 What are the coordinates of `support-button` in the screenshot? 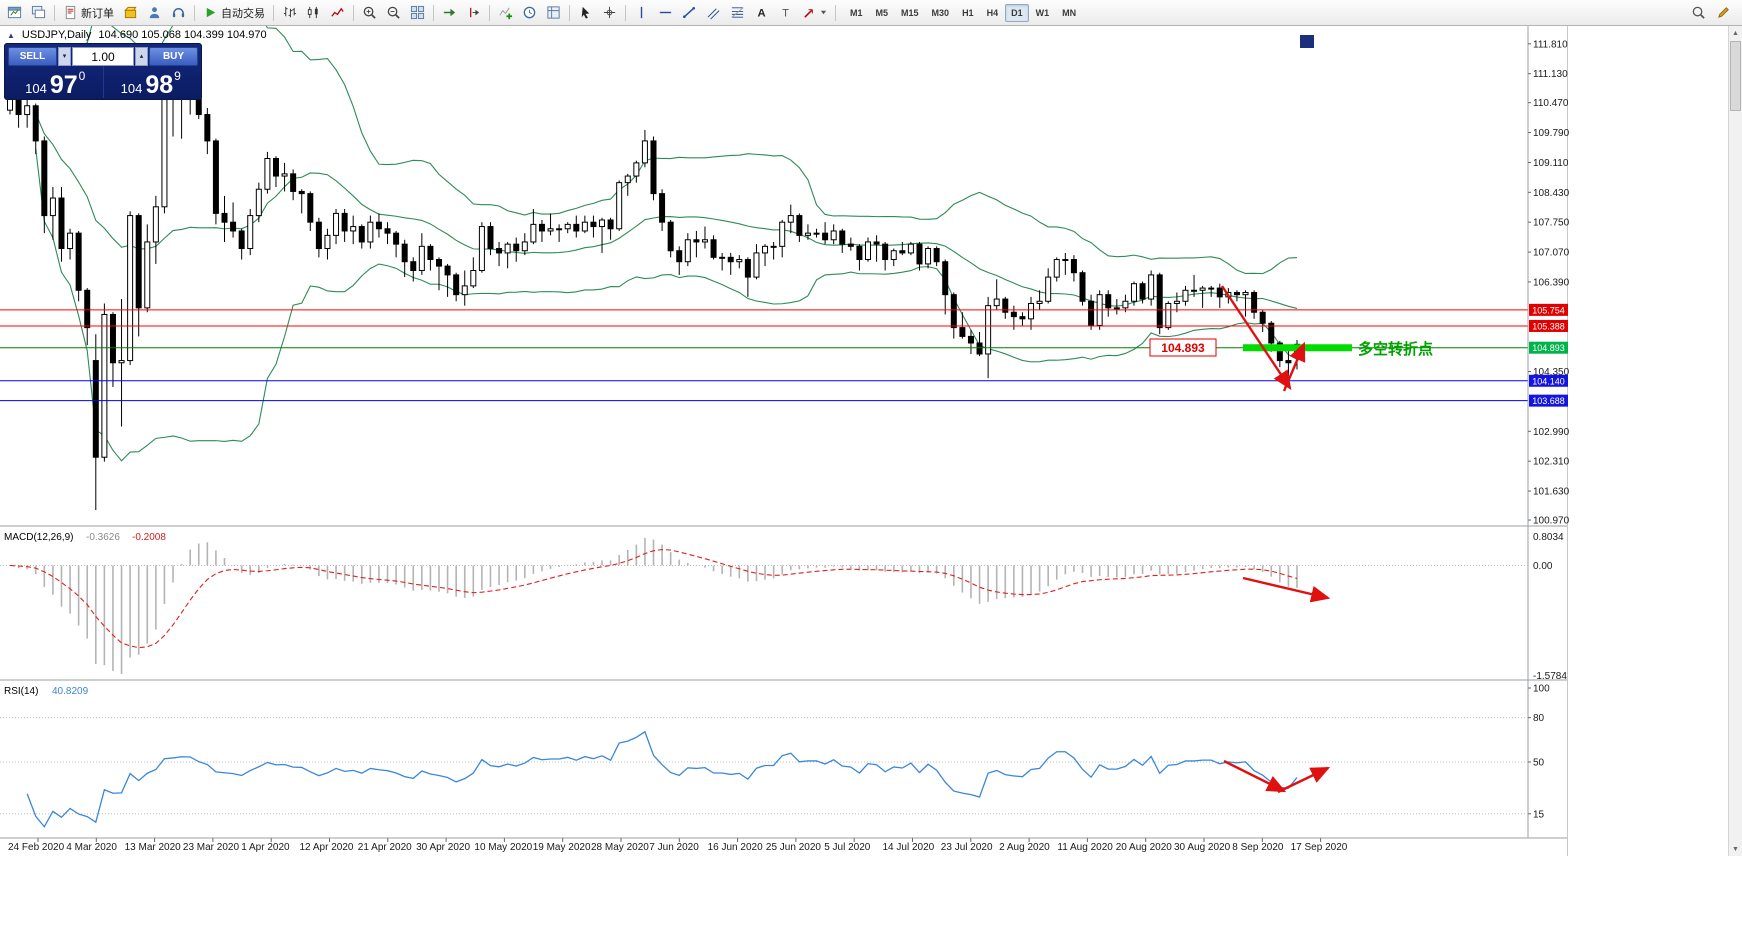 It's located at (178, 12).